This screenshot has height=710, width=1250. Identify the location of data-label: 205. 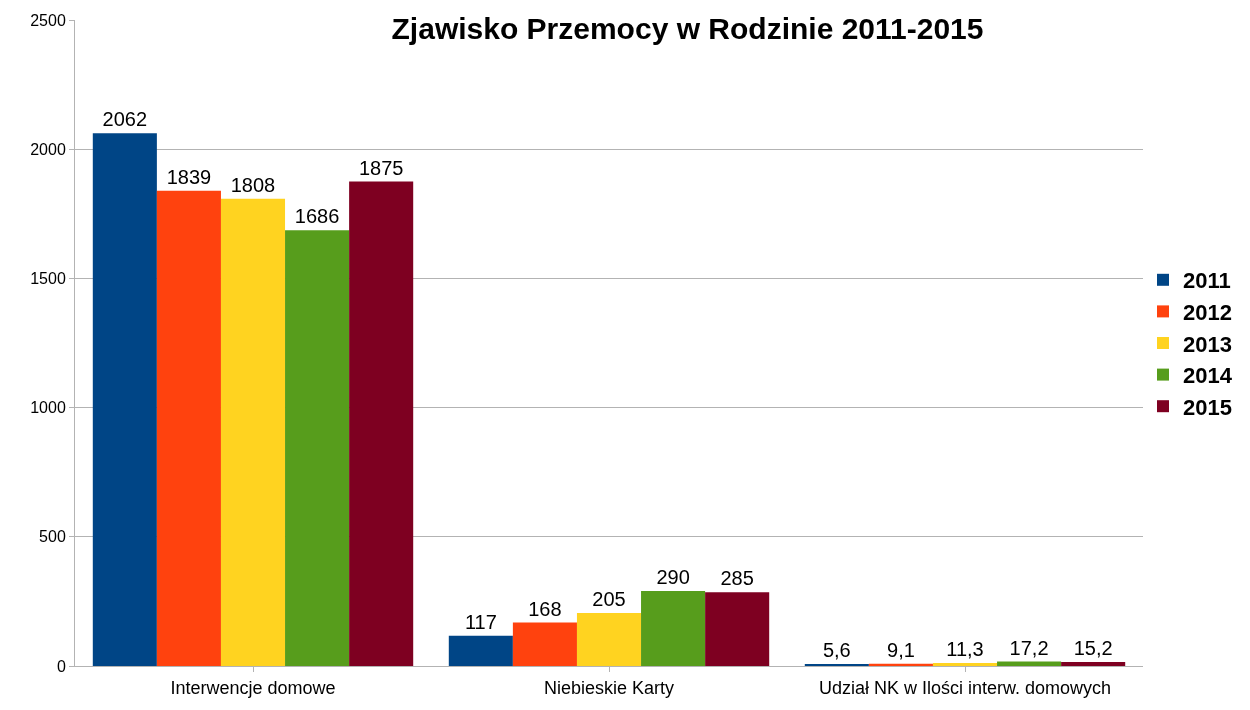
(609, 599).